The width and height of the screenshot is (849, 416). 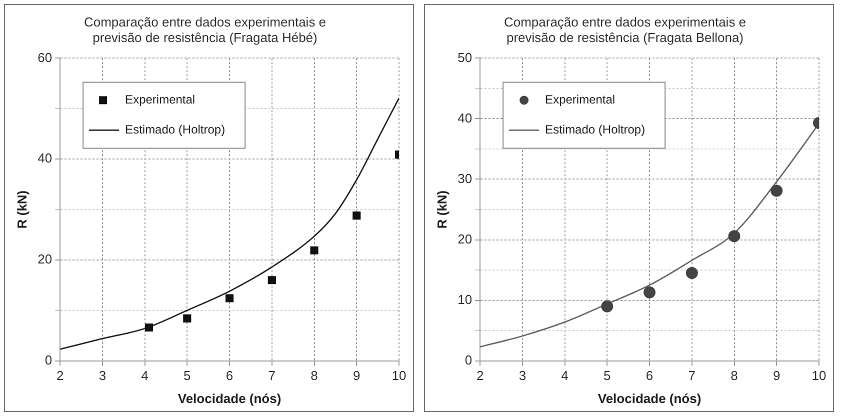 What do you see at coordinates (465, 57) in the screenshot?
I see `y-tick-label: 50` at bounding box center [465, 57].